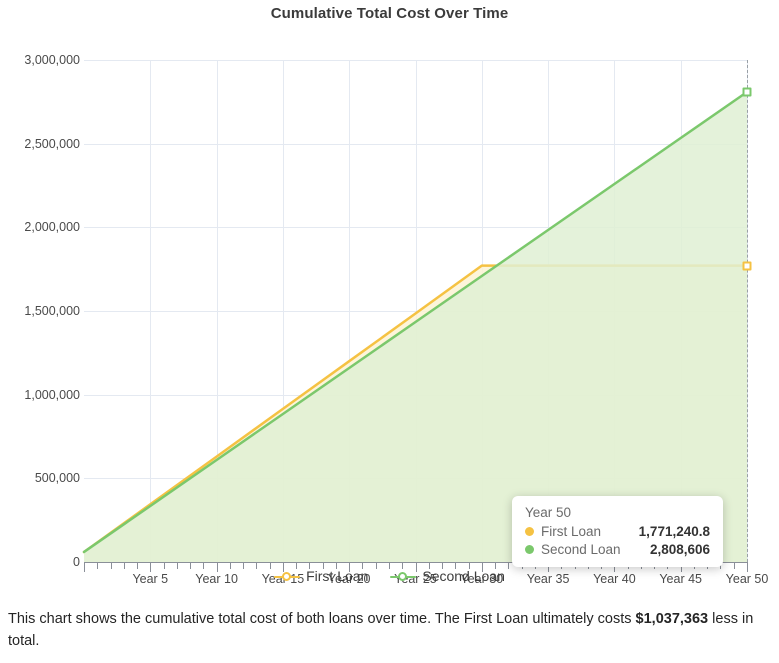 The height and width of the screenshot is (663, 779). I want to click on page-title: Cumulative Total Cost Over Time, so click(389, 13).